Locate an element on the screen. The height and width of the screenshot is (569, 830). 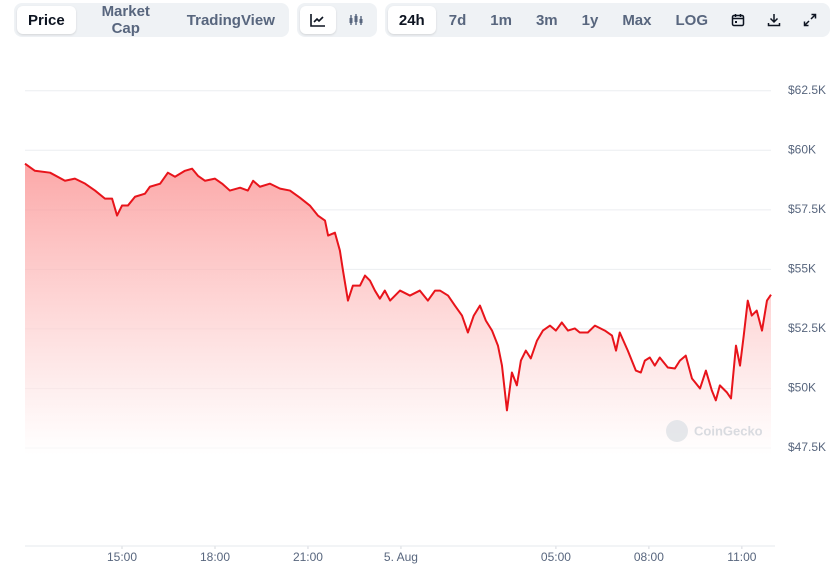
download-icon is located at coordinates (774, 20).